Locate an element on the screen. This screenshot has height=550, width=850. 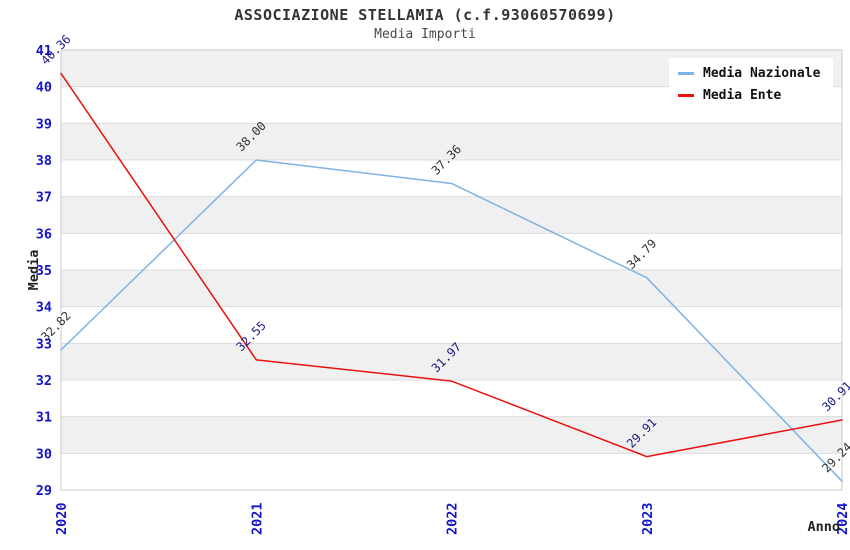
svg-text: 41 is located at coordinates (44, 51).